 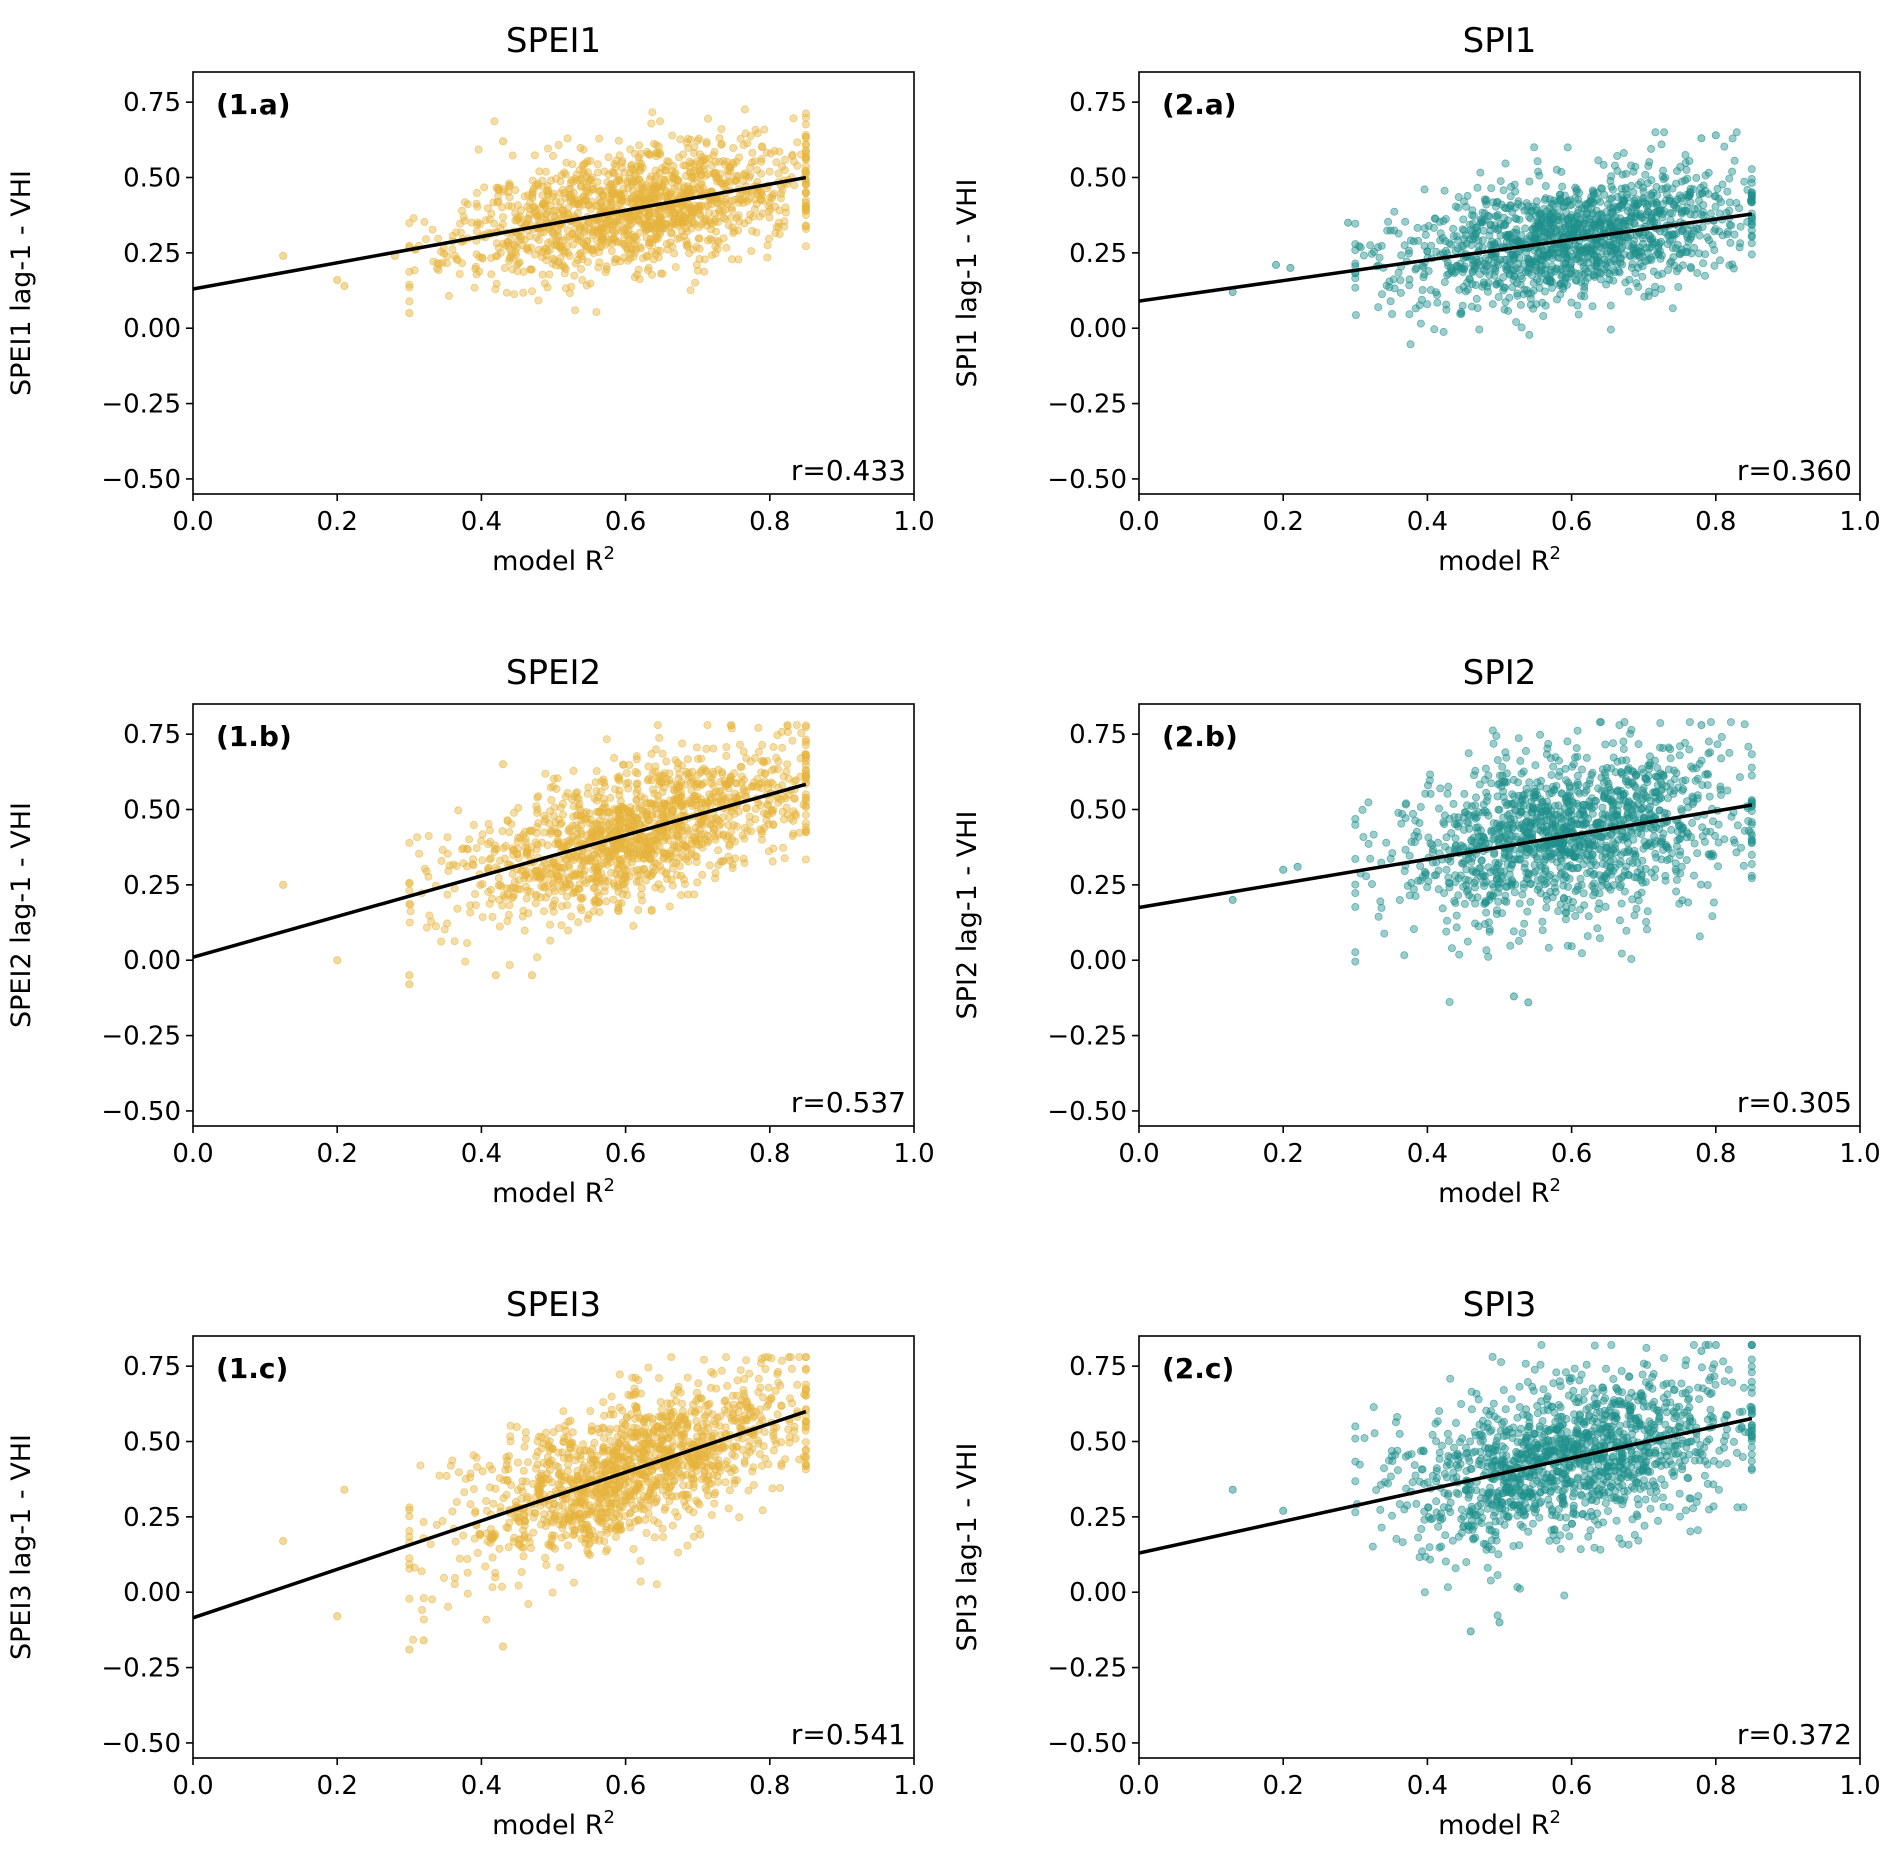 What do you see at coordinates (848, 470) in the screenshot?
I see `correlation-label: r=0.433` at bounding box center [848, 470].